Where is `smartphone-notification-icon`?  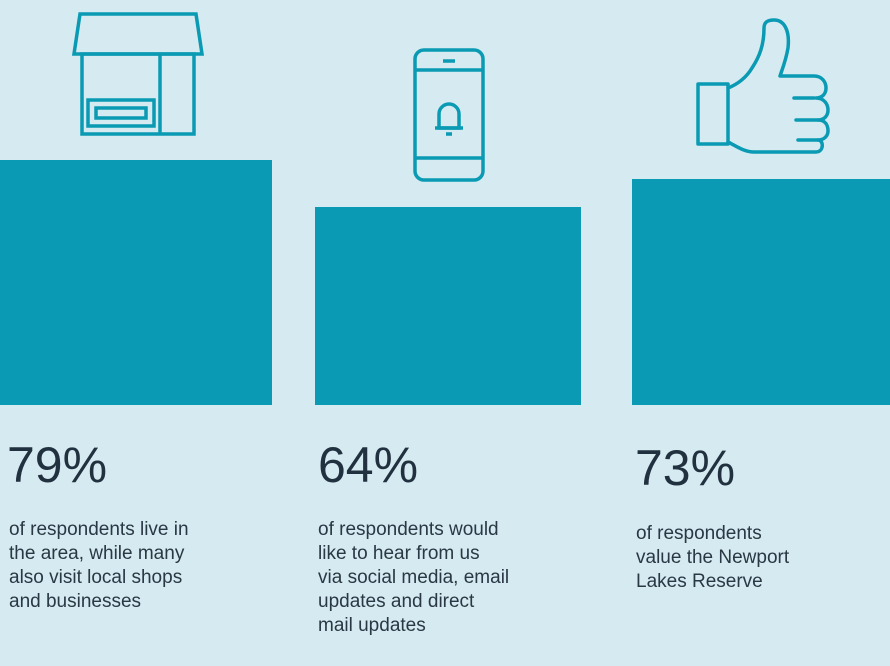 smartphone-notification-icon is located at coordinates (449, 115).